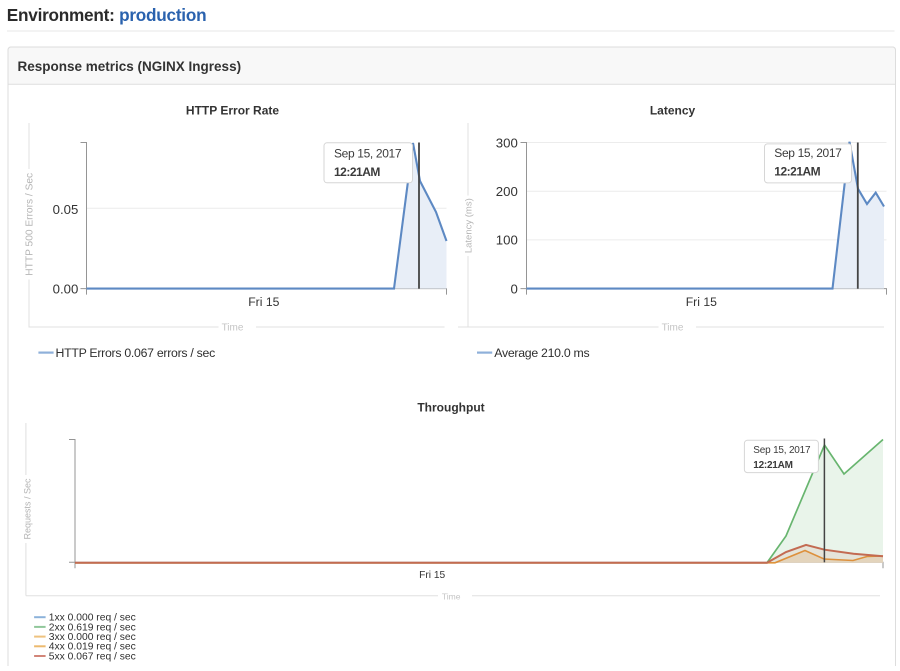 This screenshot has height=671, width=900. What do you see at coordinates (66, 288) in the screenshot?
I see `svg-text: 0.00` at bounding box center [66, 288].